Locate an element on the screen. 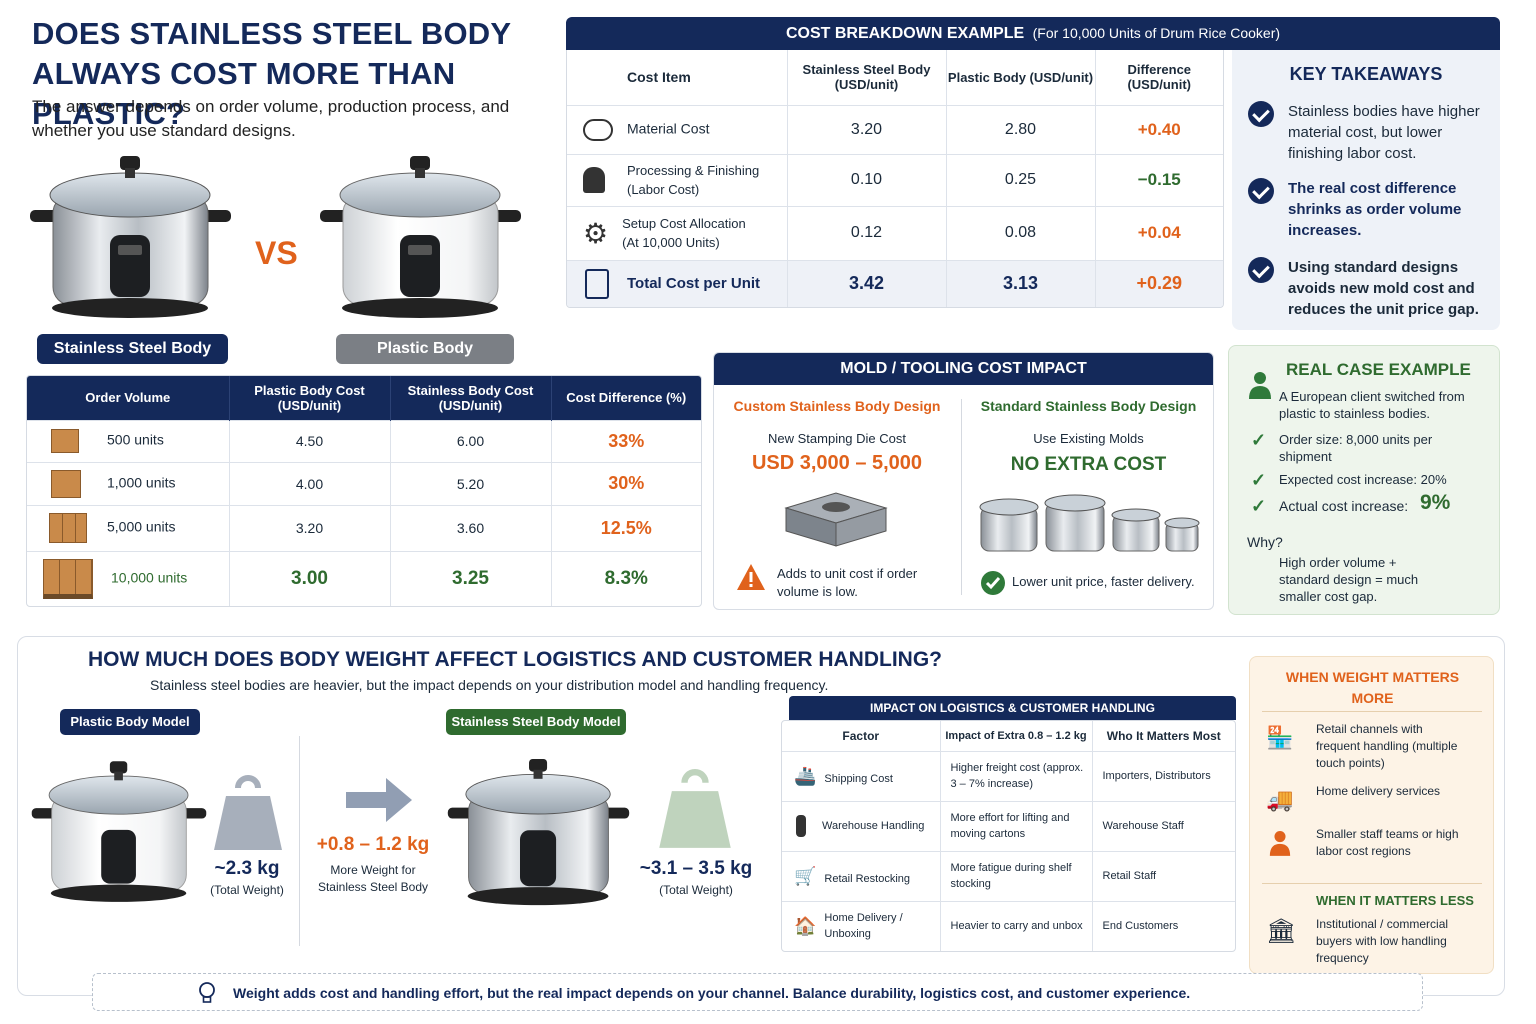 The image size is (1536, 1024). matters-more-title: WHEN WEIGHT MATTERS MORE is located at coordinates (1372, 687).